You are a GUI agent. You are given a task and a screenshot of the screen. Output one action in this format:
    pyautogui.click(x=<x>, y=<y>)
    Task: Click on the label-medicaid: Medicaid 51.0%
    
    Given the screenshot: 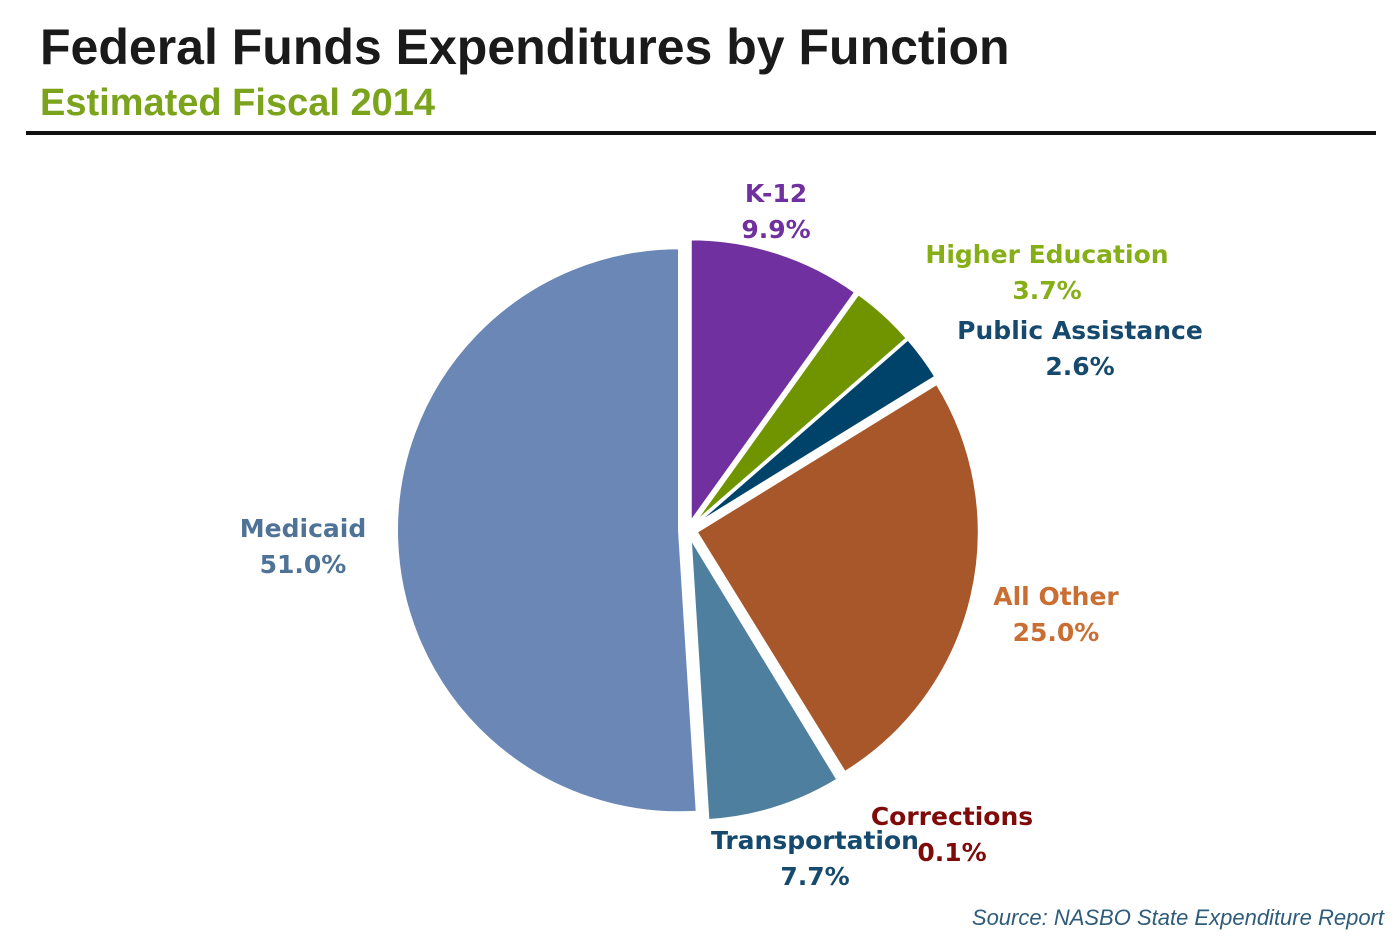 What is the action you would take?
    pyautogui.click(x=303, y=546)
    